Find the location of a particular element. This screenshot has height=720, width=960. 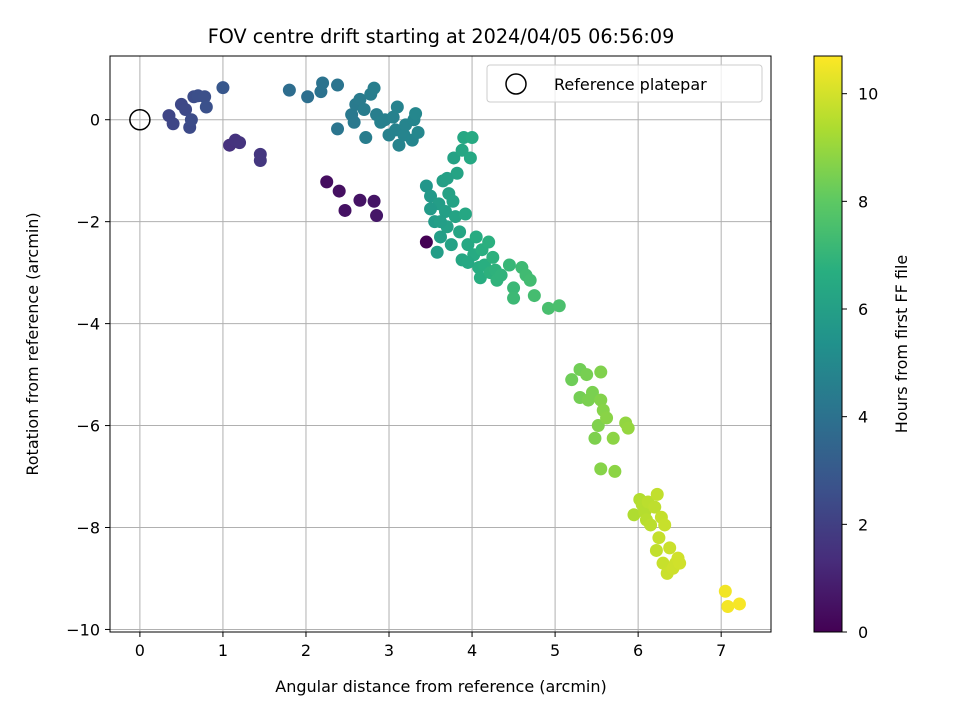

colorbar-tick-label: 2 is located at coordinates (863, 524).